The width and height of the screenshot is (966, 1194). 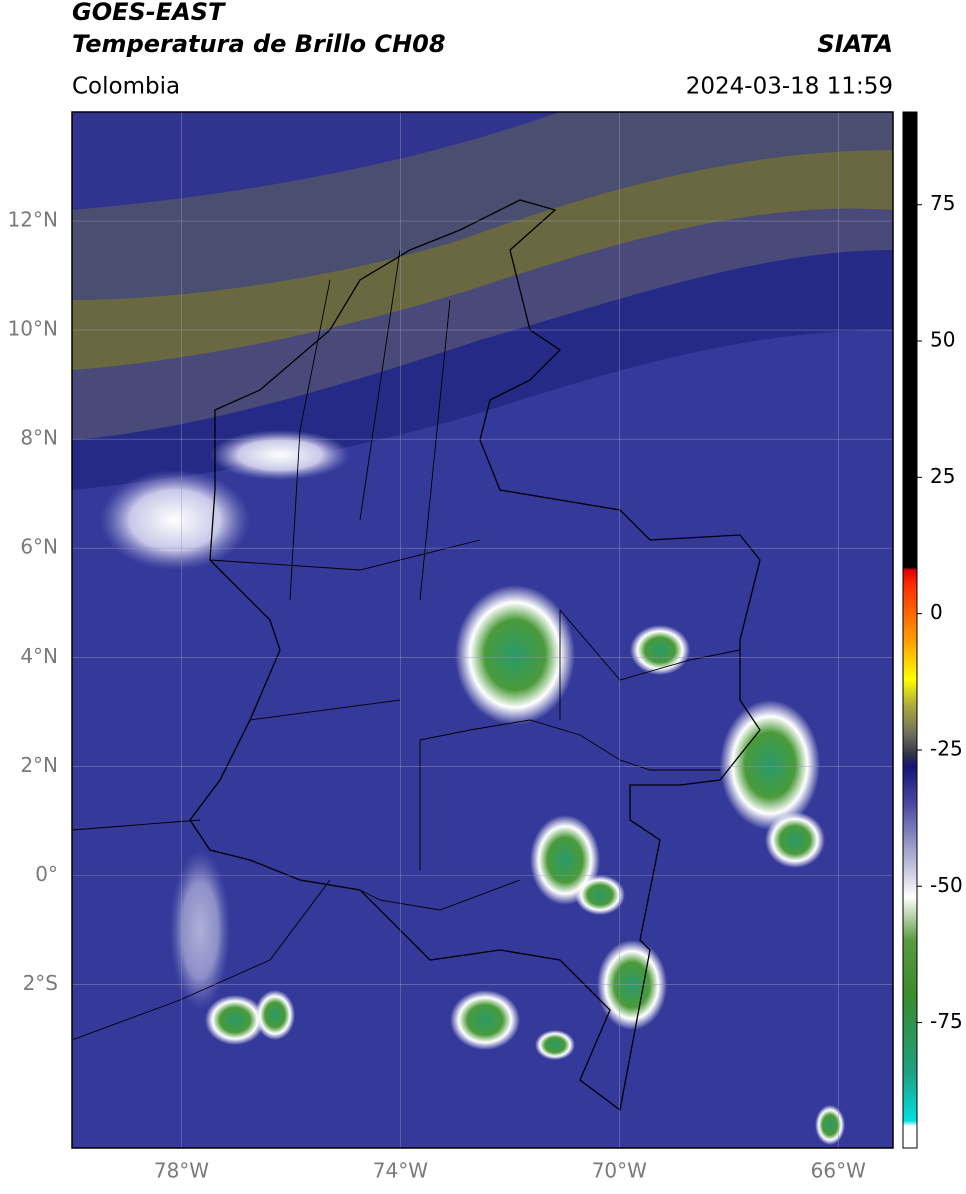 I want to click on colorbar-tick-label: -25, so click(x=946, y=748).